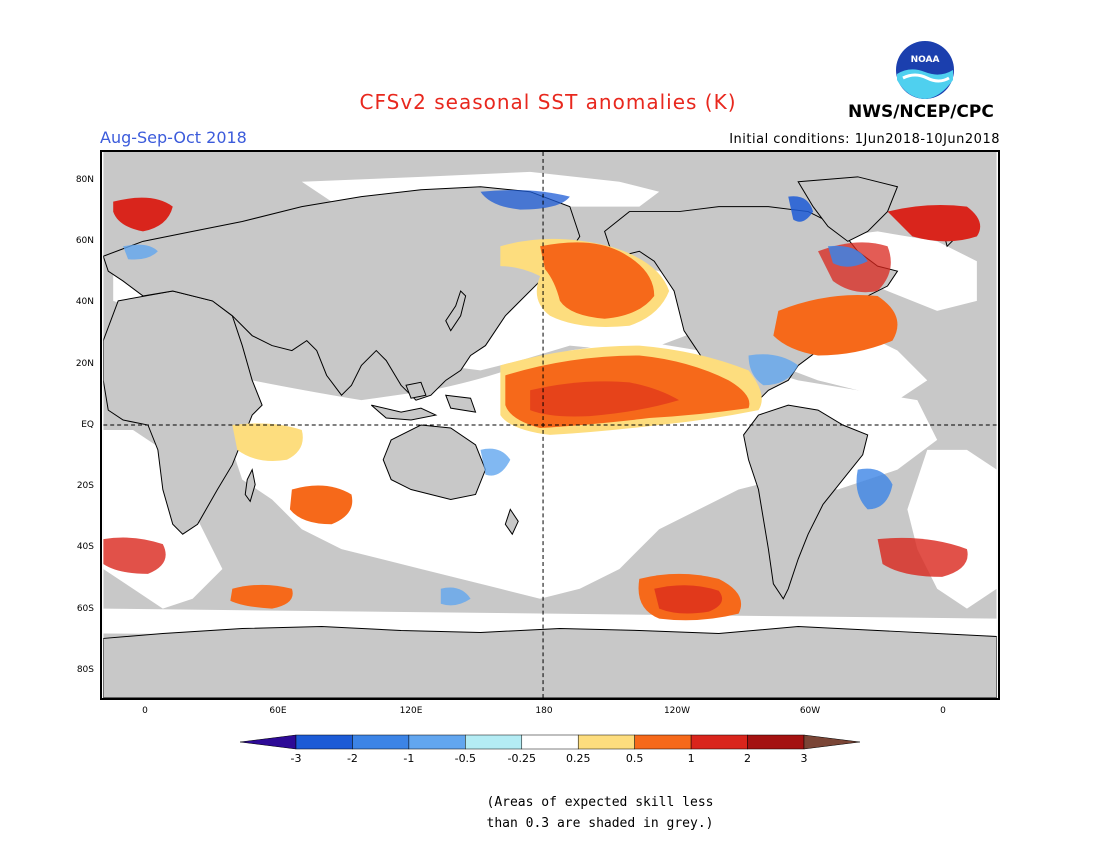  Describe the element at coordinates (85, 486) in the screenshot. I see `lat-label-20s: 20S` at that location.